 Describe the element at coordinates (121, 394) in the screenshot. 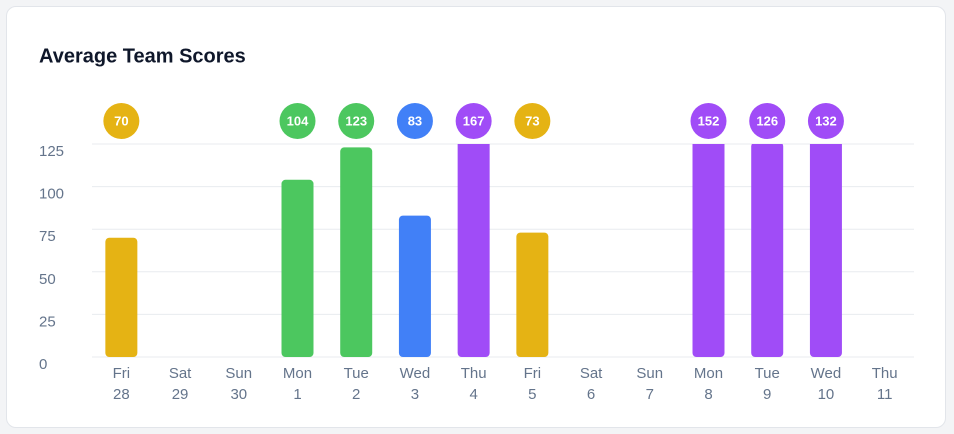

I see `x-tick-label: 28` at that location.